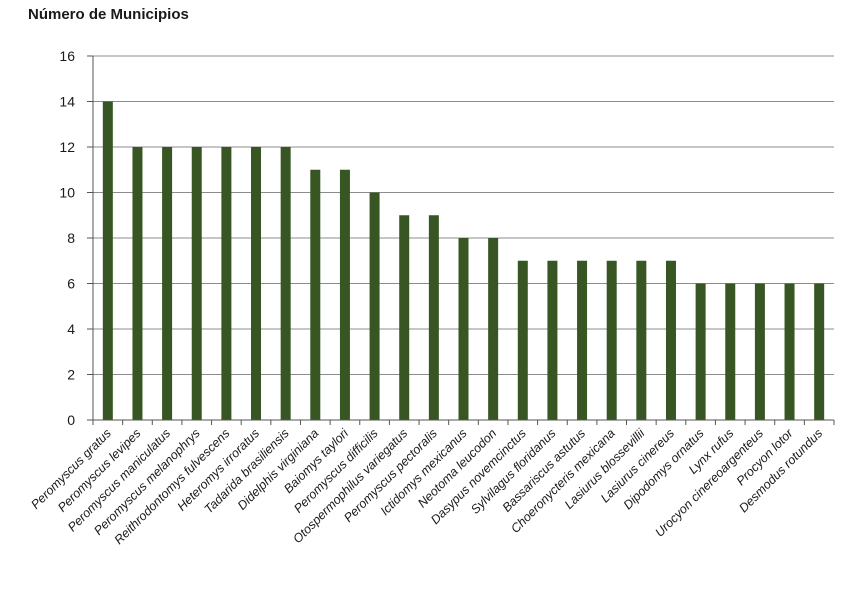  I want to click on y-tick-label: 16, so click(67, 56).